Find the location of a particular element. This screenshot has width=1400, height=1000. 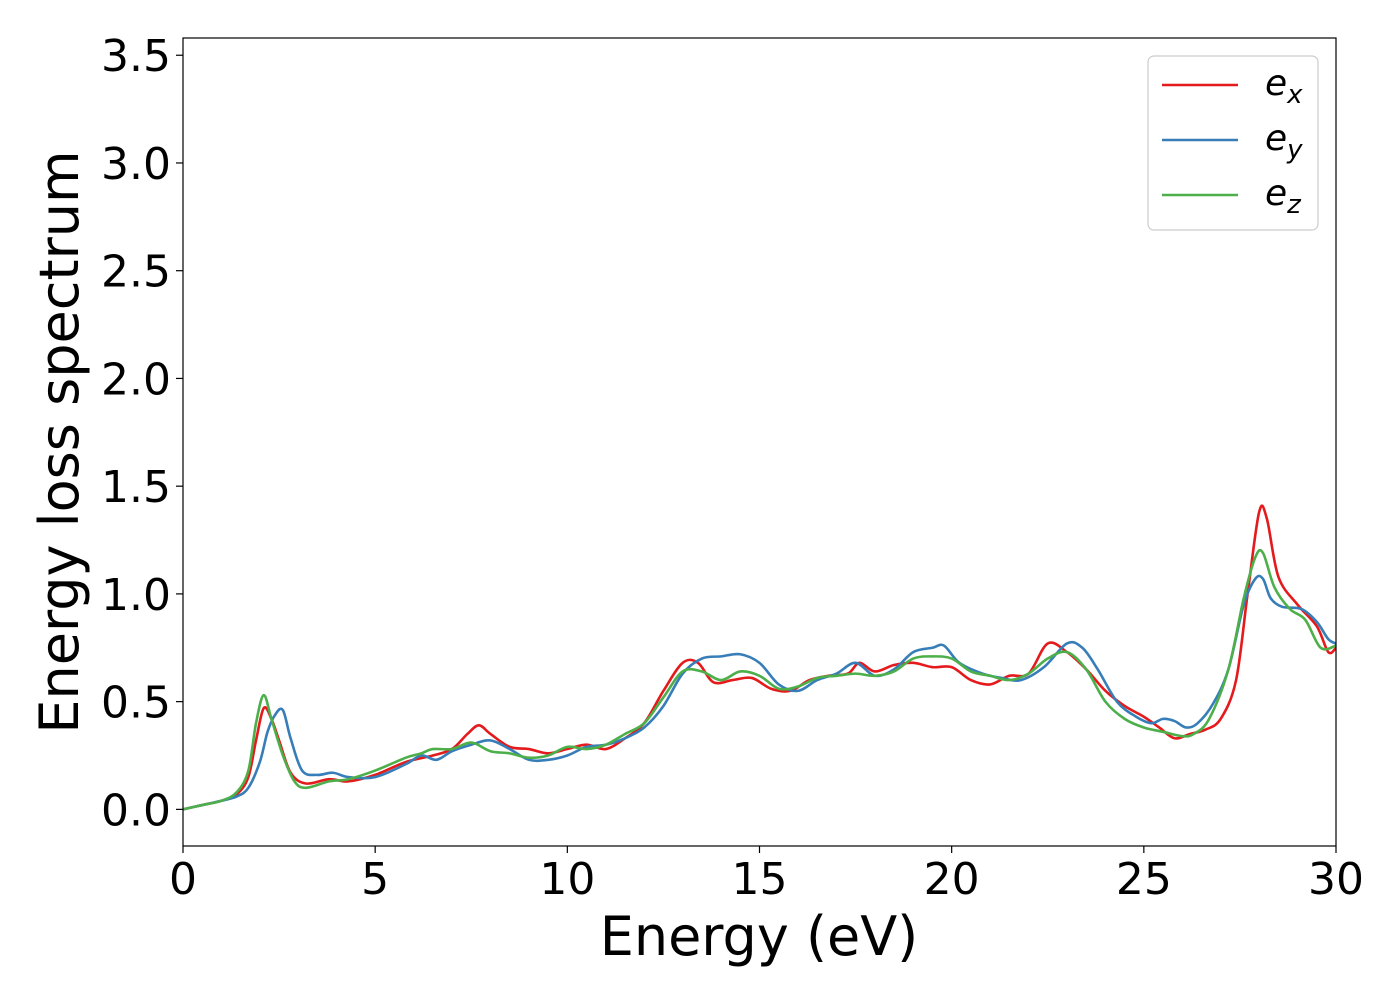

x-tick-label: 20 is located at coordinates (952, 879).